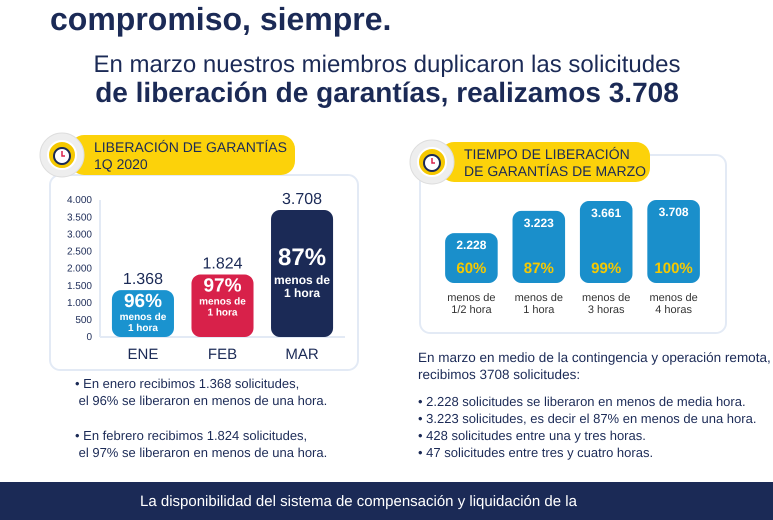  What do you see at coordinates (587, 418) in the screenshot?
I see `text: • 3.223 solicitudes, es decir el 87% en menos de una hora.` at bounding box center [587, 418].